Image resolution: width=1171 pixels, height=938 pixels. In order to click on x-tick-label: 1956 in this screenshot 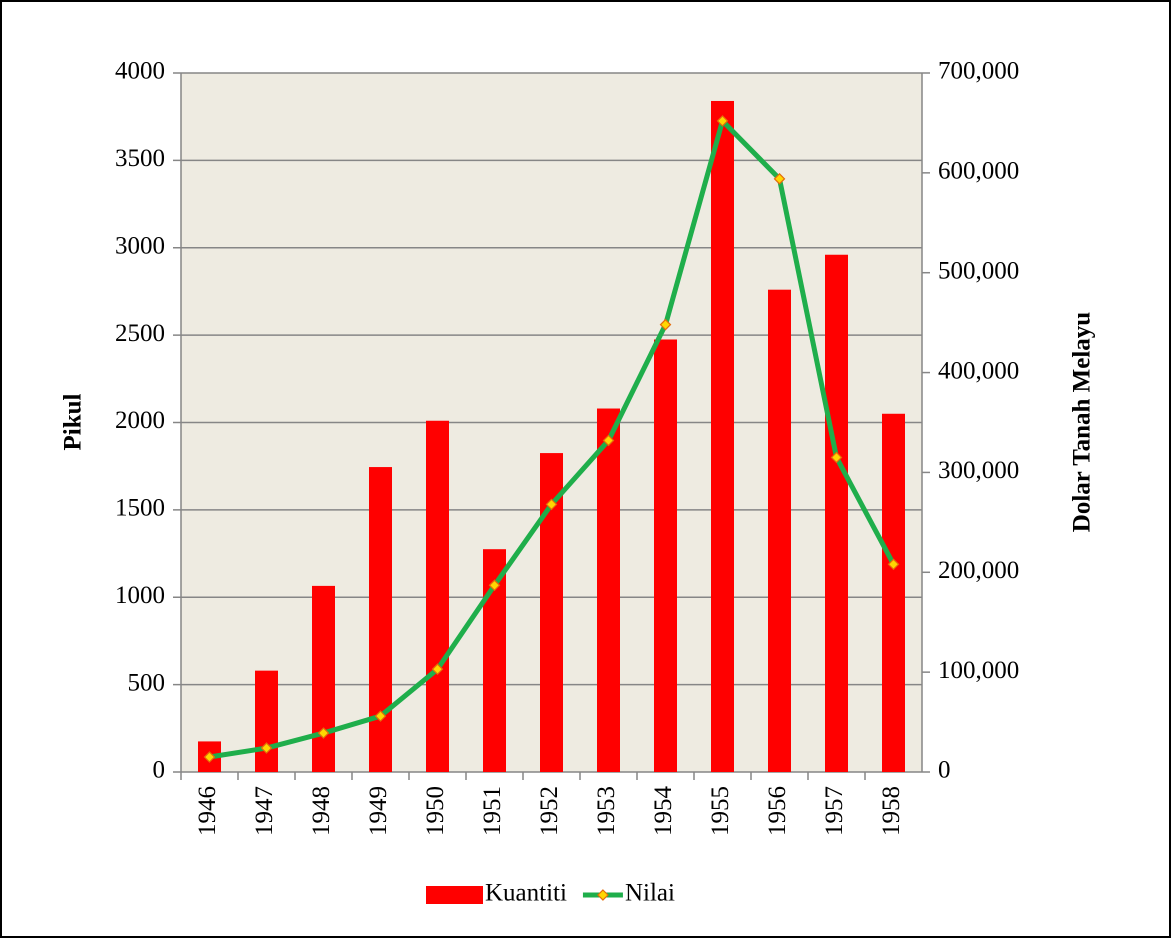, I will do `click(777, 811)`.